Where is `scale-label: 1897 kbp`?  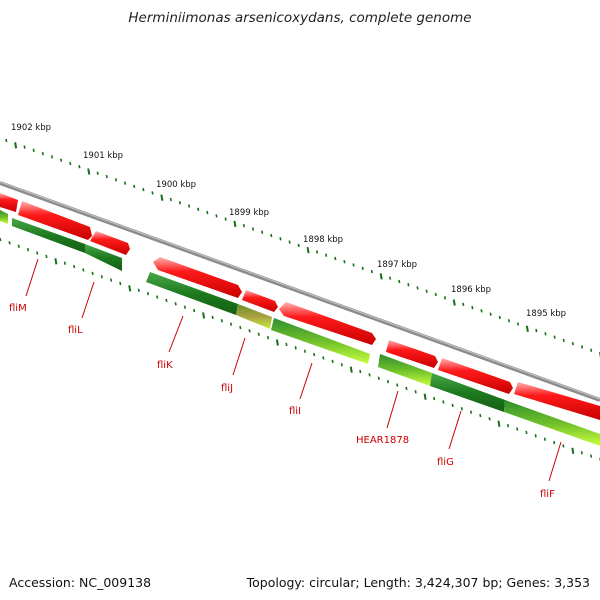 scale-label: 1897 kbp is located at coordinates (397, 265).